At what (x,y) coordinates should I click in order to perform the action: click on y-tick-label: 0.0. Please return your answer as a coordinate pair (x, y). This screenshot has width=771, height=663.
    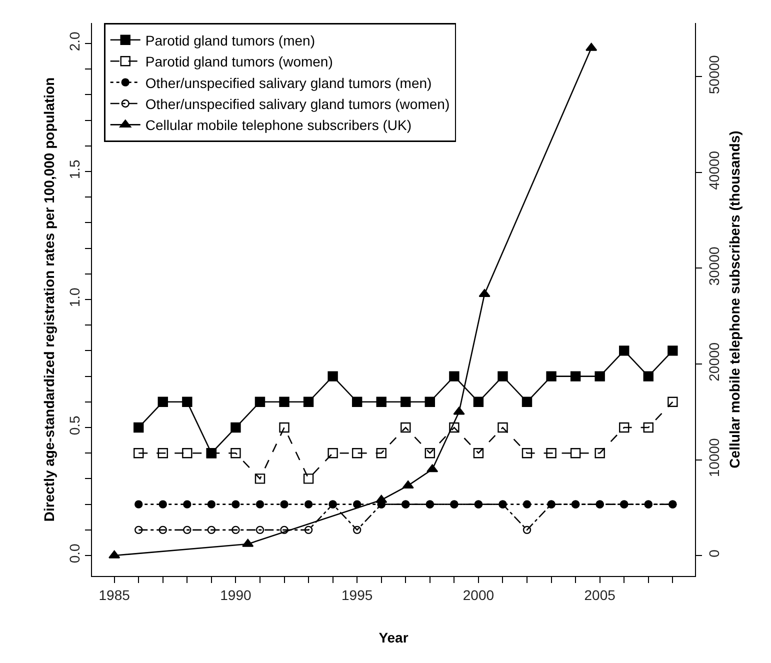
    Looking at the image, I should click on (74, 553).